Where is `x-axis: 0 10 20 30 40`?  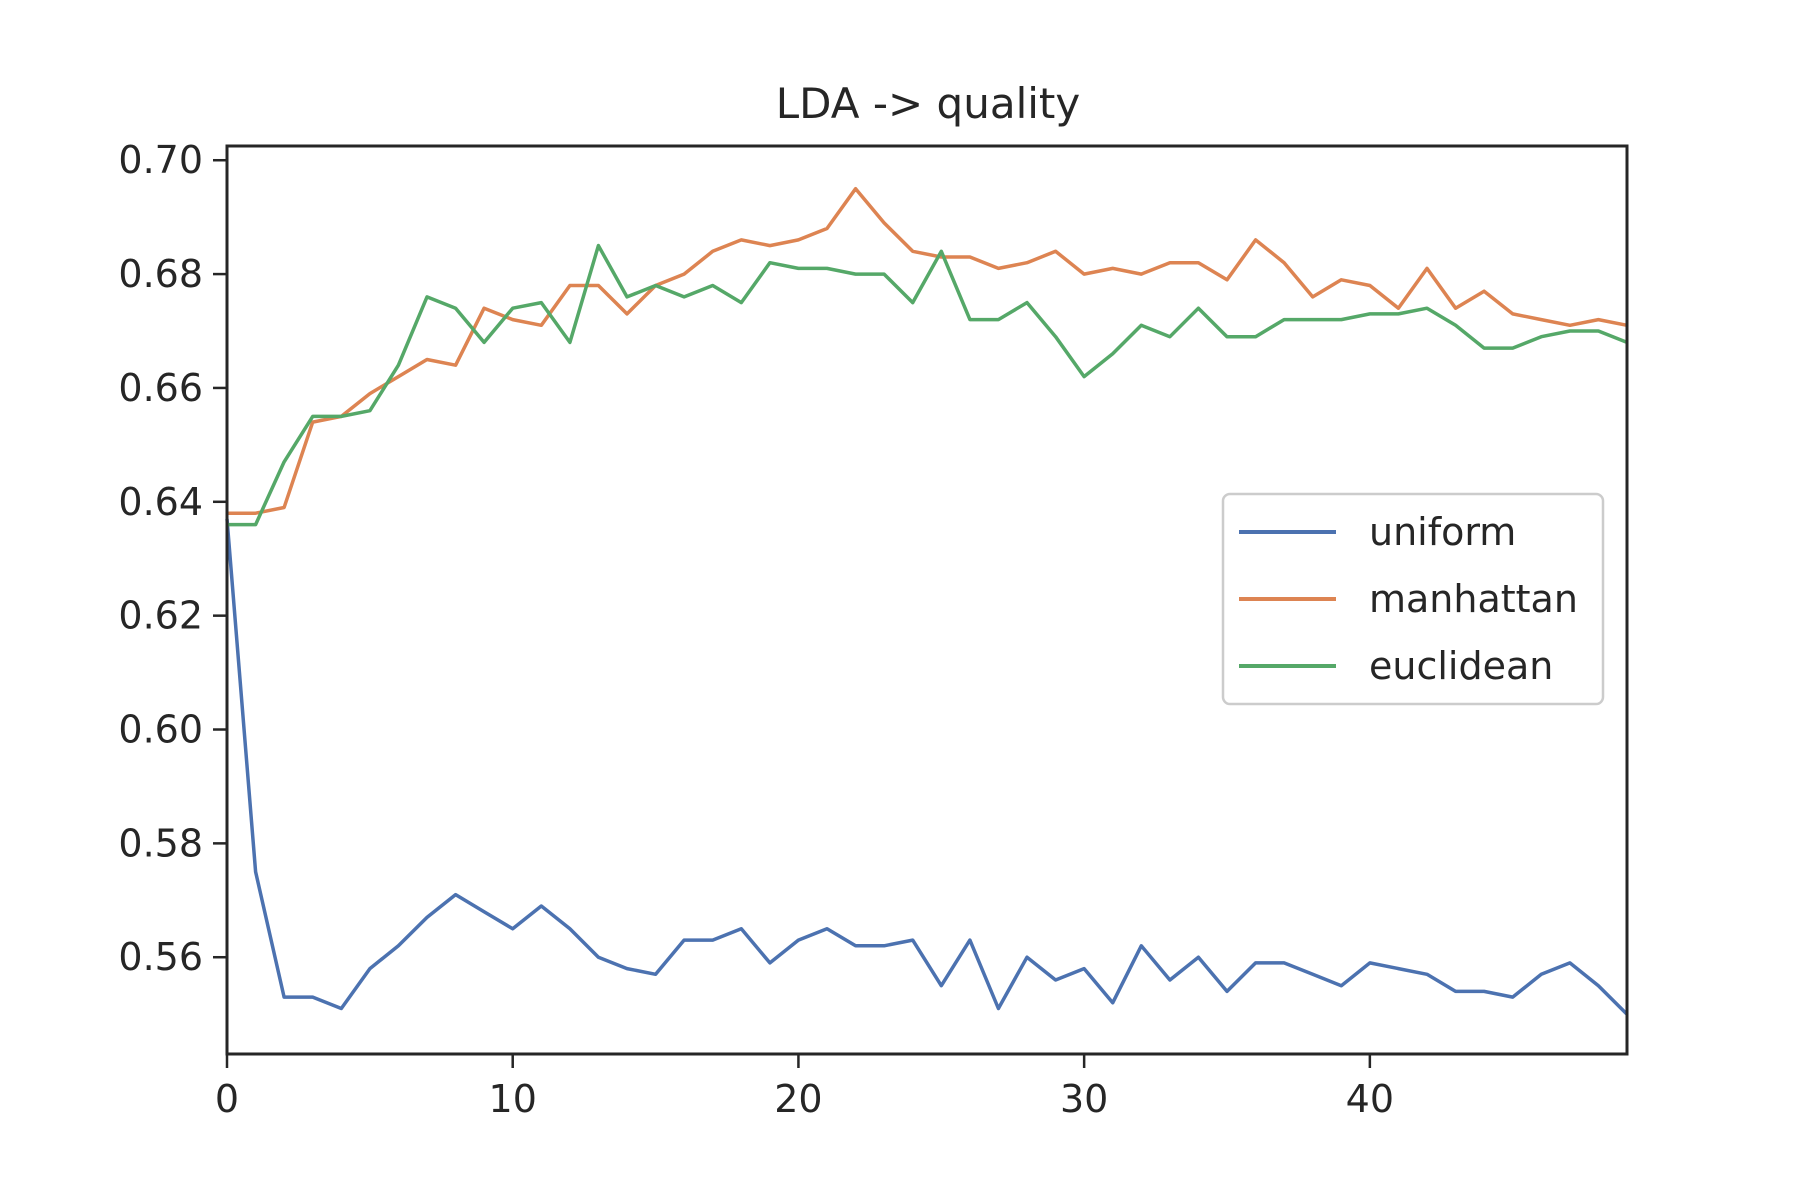 x-axis: 0 10 20 30 40 is located at coordinates (804, 1087).